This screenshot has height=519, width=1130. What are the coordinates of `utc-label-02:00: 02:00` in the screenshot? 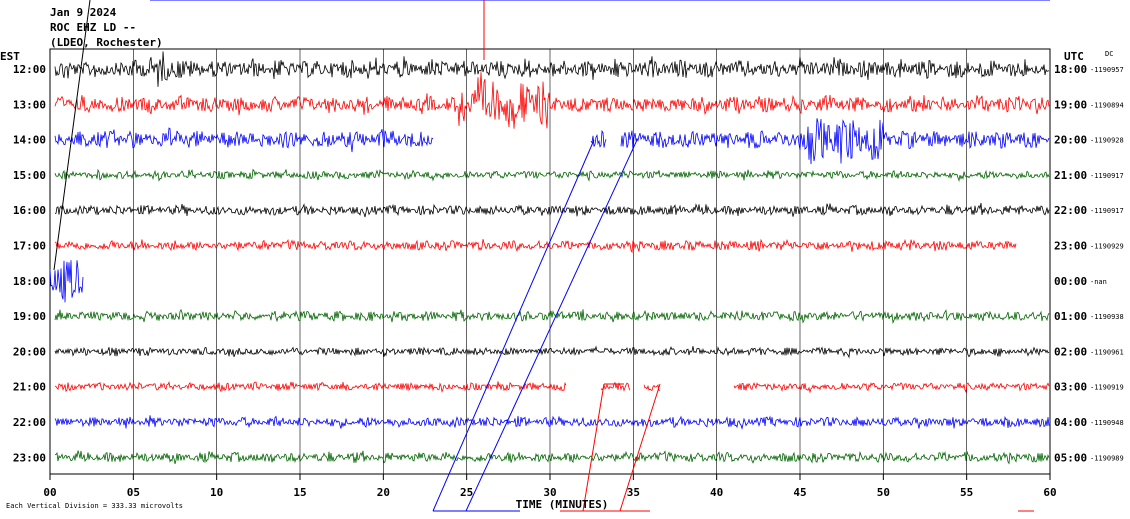 It's located at (1070, 351).